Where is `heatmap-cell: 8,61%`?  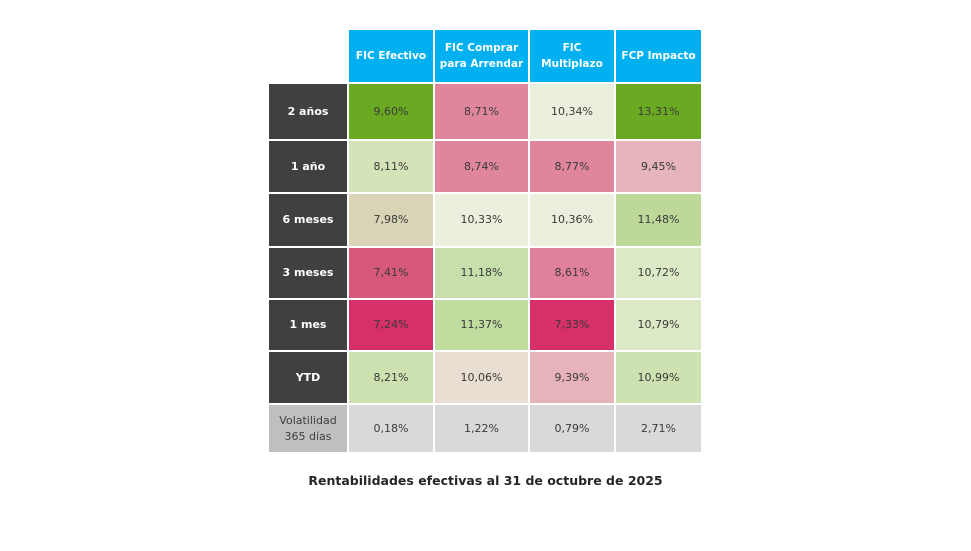
heatmap-cell: 8,61% is located at coordinates (572, 273).